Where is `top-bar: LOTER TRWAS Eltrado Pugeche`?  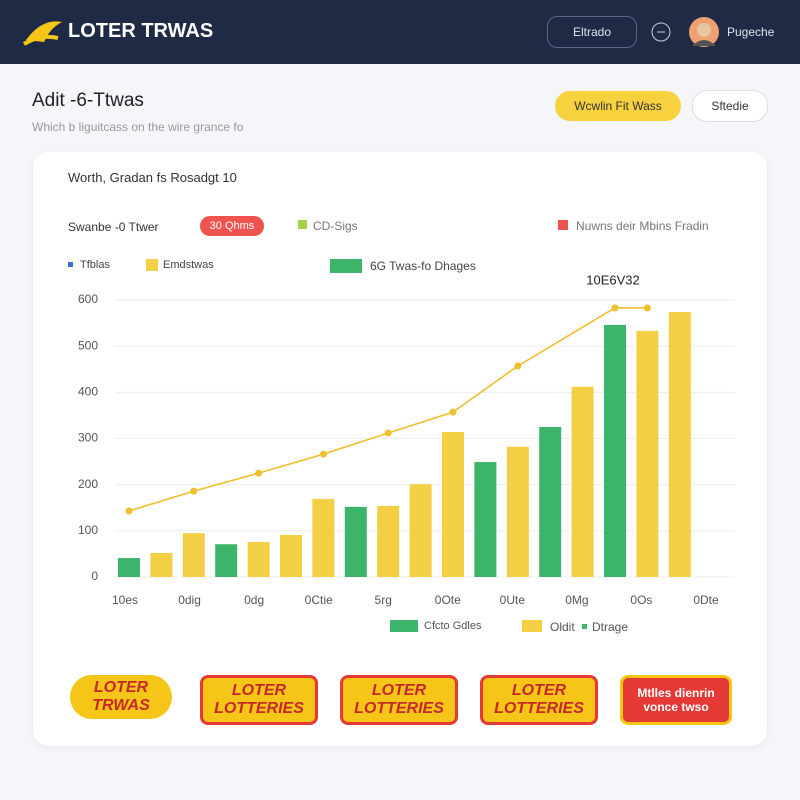
top-bar: LOTER TRWAS Eltrado Pugeche is located at coordinates (400, 32).